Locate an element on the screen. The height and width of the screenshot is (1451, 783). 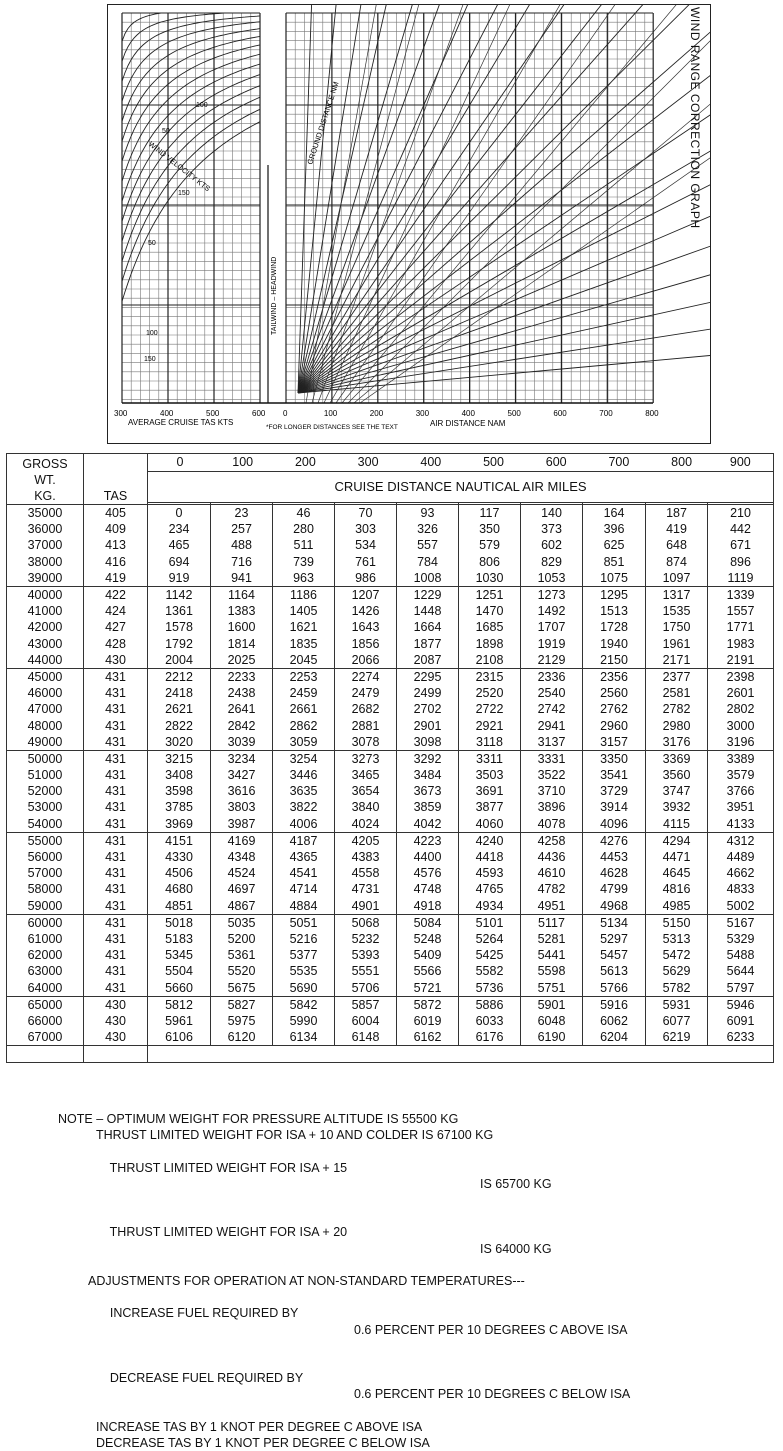
distance-tick-label: 0 is located at coordinates (180, 462).